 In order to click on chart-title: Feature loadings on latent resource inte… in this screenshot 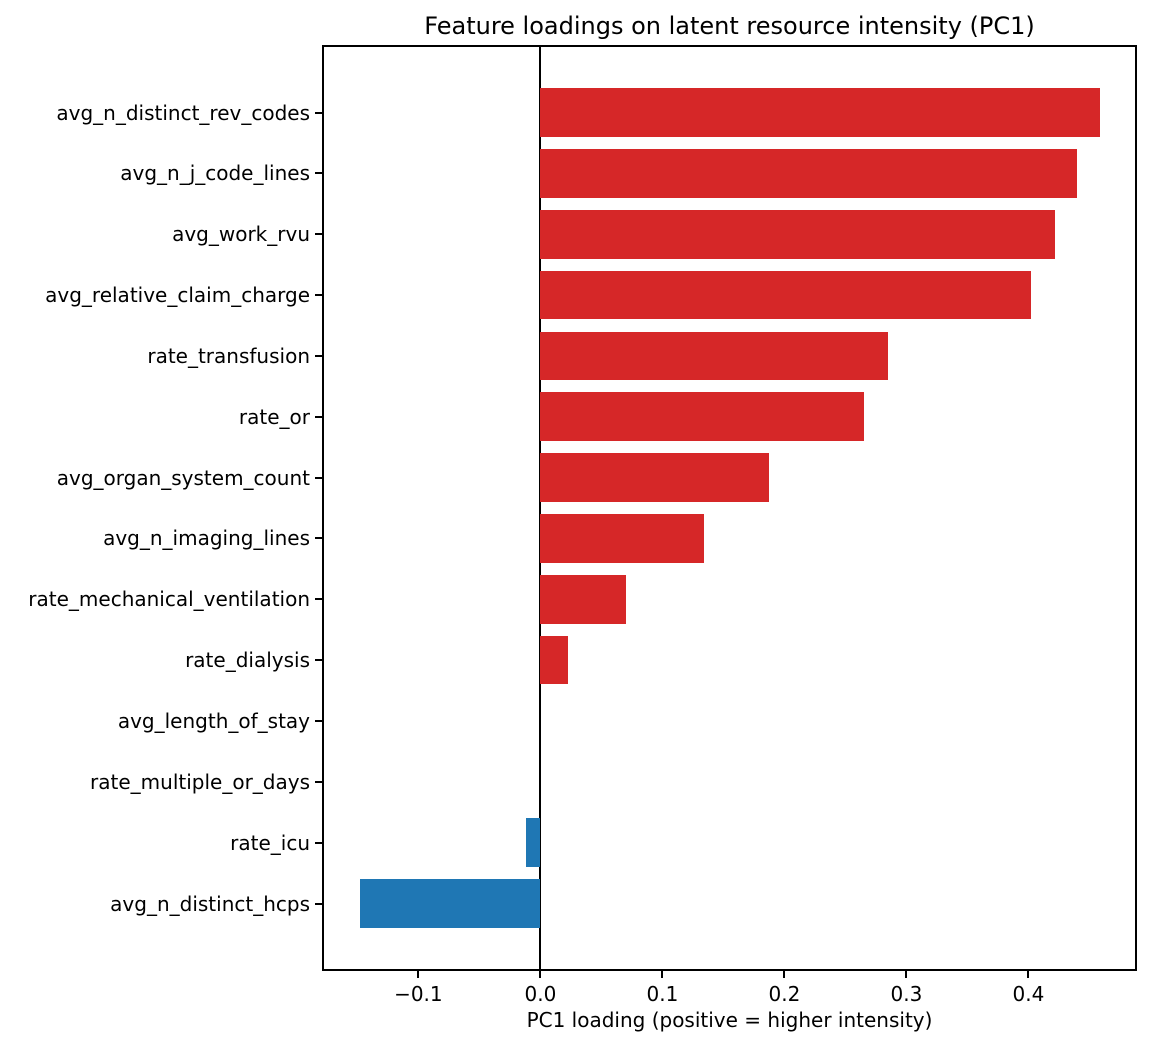, I will do `click(729, 26)`.